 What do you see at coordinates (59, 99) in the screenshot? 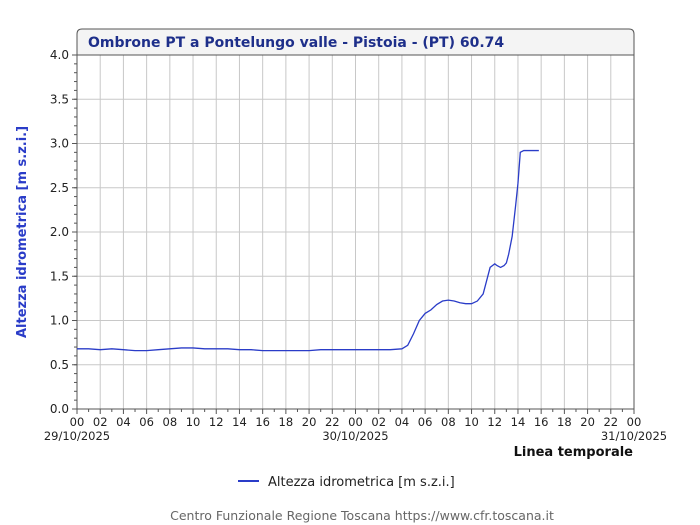
I see `y-tick-label: 3.5` at bounding box center [59, 99].